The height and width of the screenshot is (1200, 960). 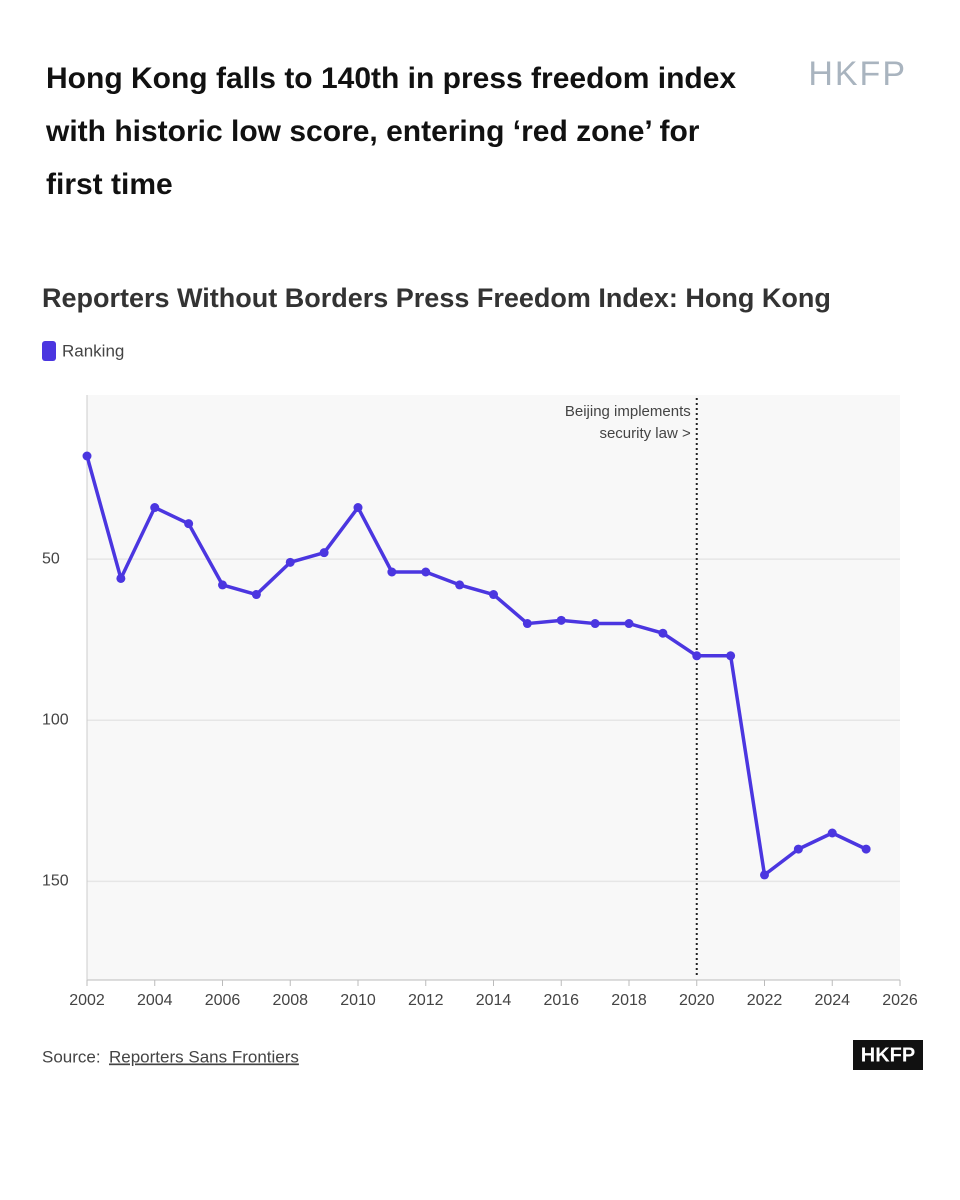 I want to click on badge: HKFP, so click(x=888, y=1055).